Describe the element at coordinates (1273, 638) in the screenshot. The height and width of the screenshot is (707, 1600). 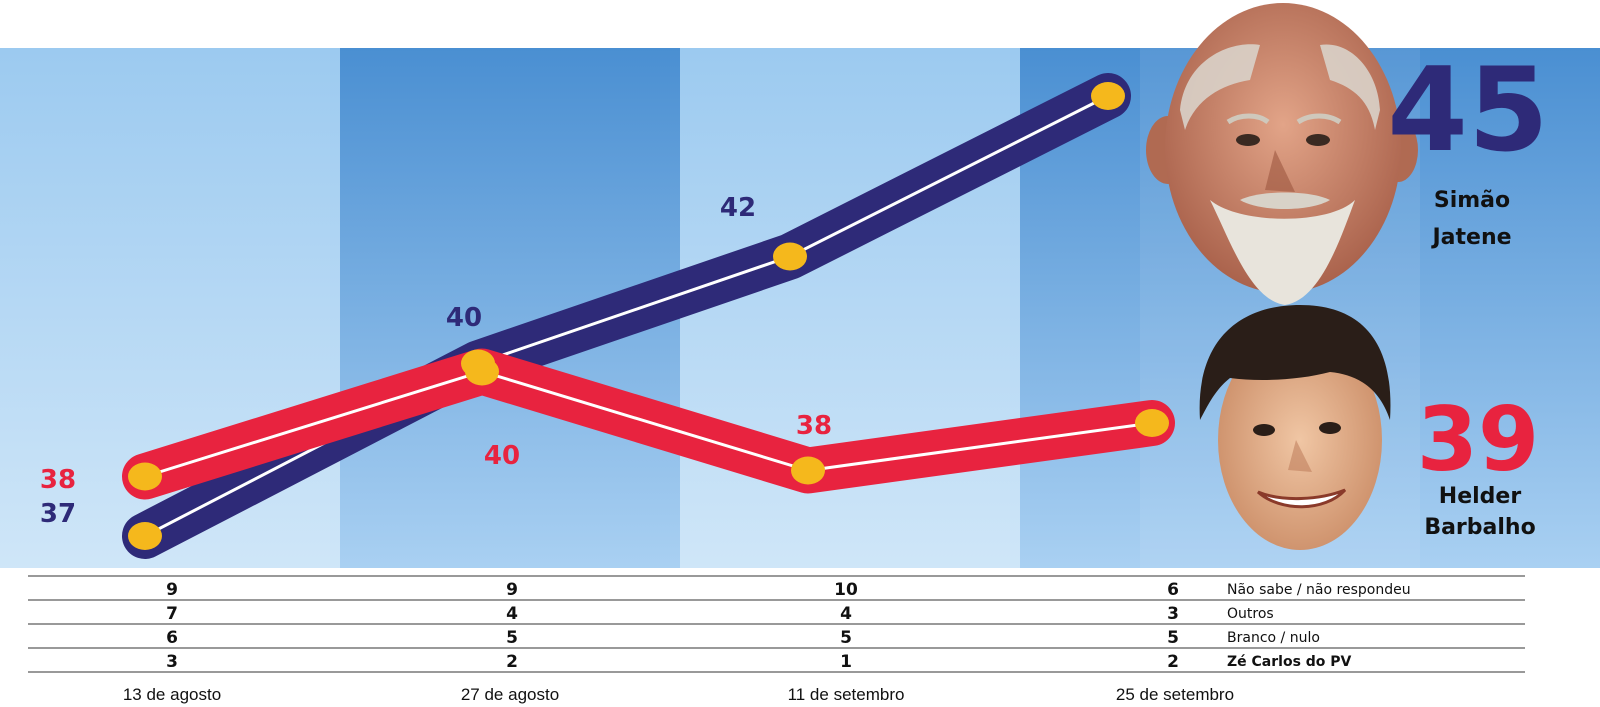
I see `table-row-label: Branco / nulo` at that location.